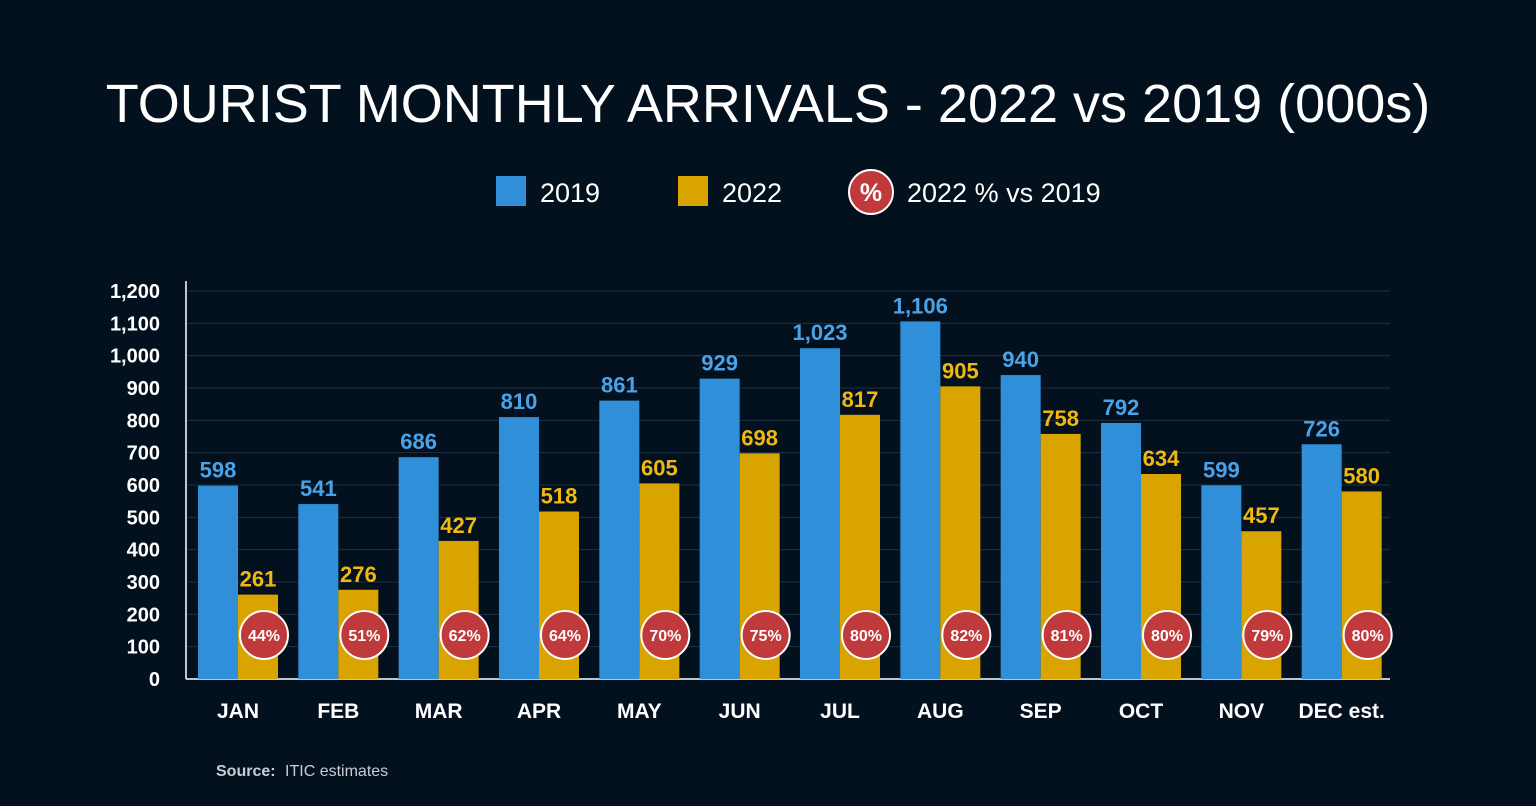 The height and width of the screenshot is (806, 1536). What do you see at coordinates (143, 518) in the screenshot?
I see `y-tick-label: 500` at bounding box center [143, 518].